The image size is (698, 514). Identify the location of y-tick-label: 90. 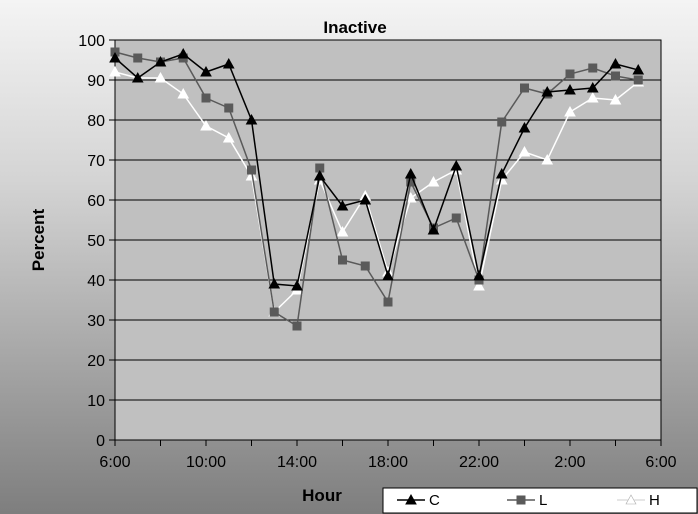
(96, 81).